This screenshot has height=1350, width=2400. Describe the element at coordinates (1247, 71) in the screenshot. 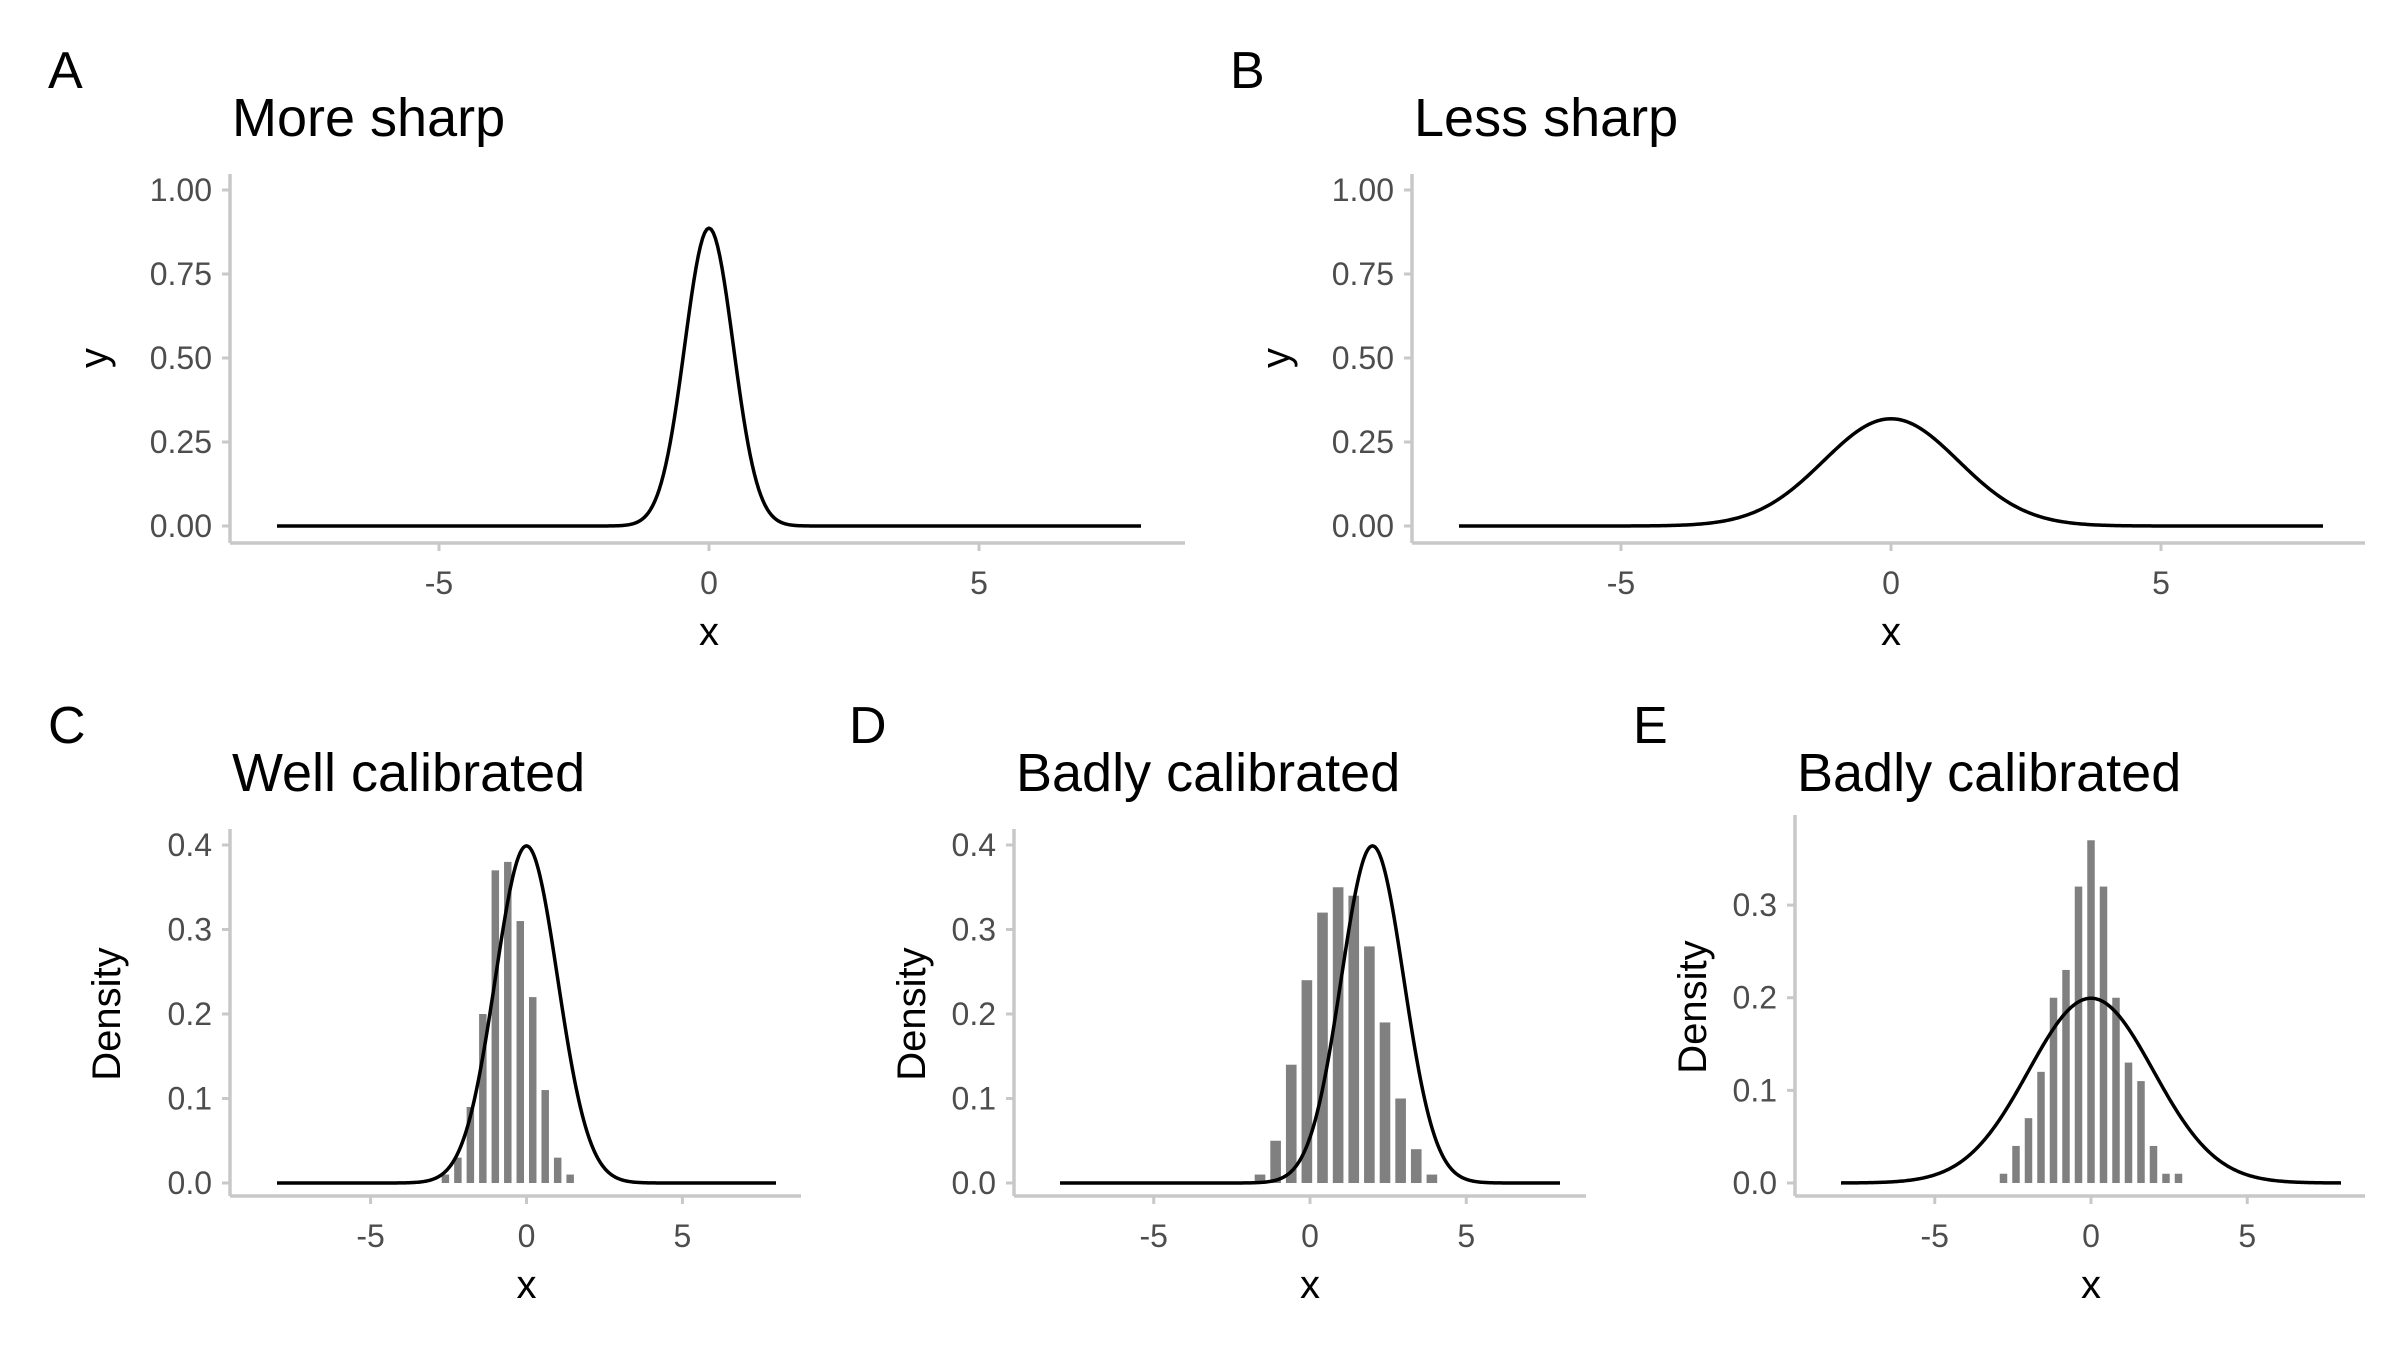

I see `panel-tag: B` at that location.